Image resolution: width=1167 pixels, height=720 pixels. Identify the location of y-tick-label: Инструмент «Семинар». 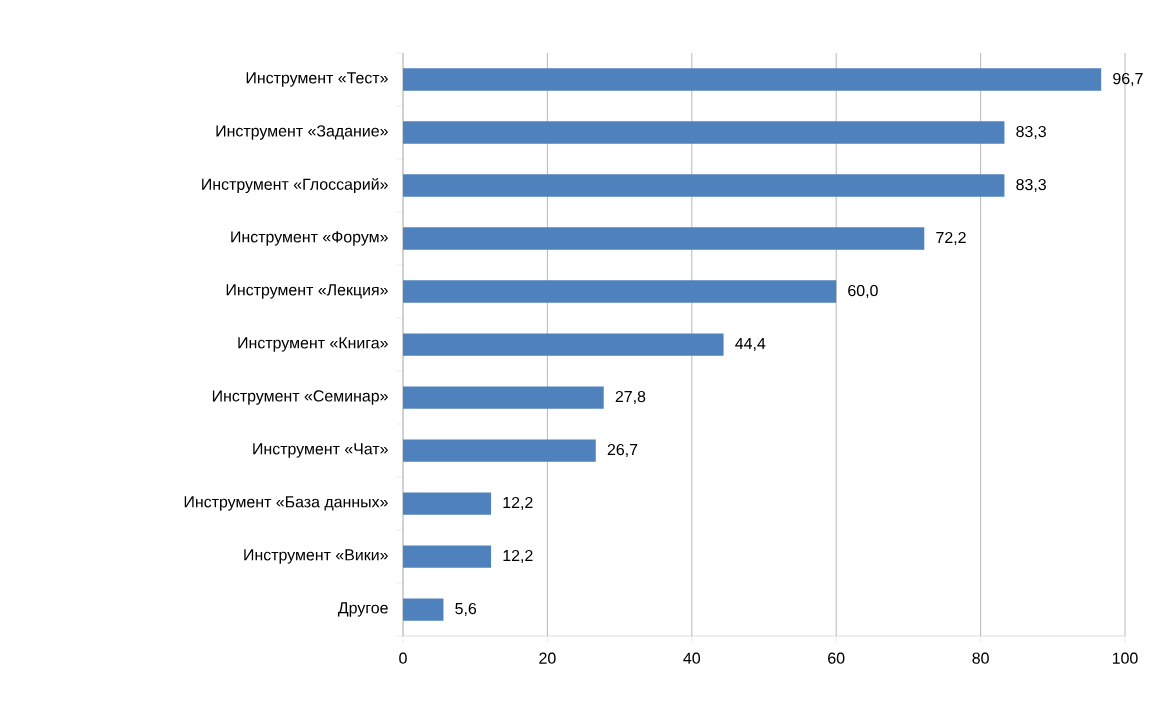
(300, 397).